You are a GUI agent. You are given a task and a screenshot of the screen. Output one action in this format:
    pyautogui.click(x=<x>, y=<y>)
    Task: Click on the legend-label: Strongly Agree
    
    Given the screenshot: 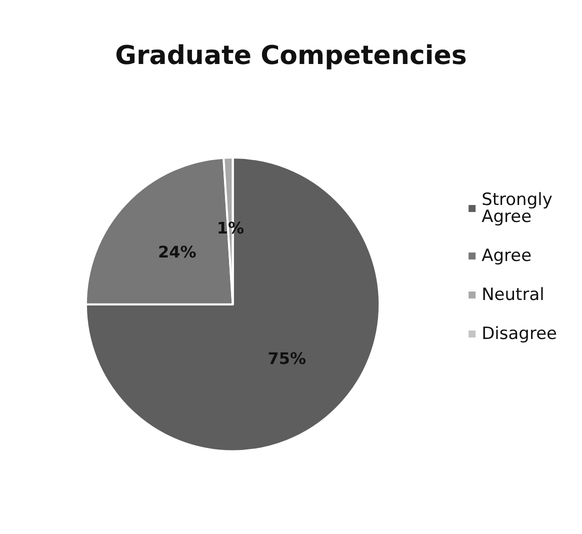 What is the action you would take?
    pyautogui.click(x=517, y=208)
    